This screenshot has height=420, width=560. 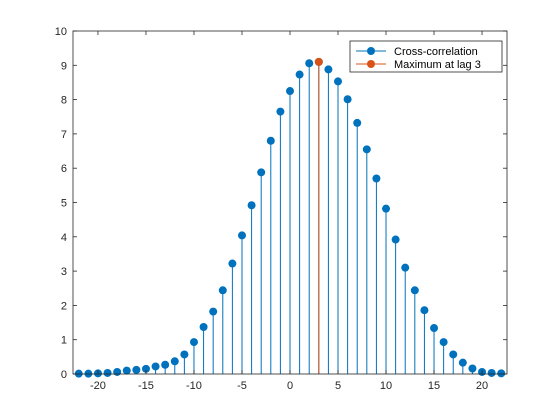 I want to click on legend-label-cross-correlation: Cross-correlation, so click(x=436, y=52).